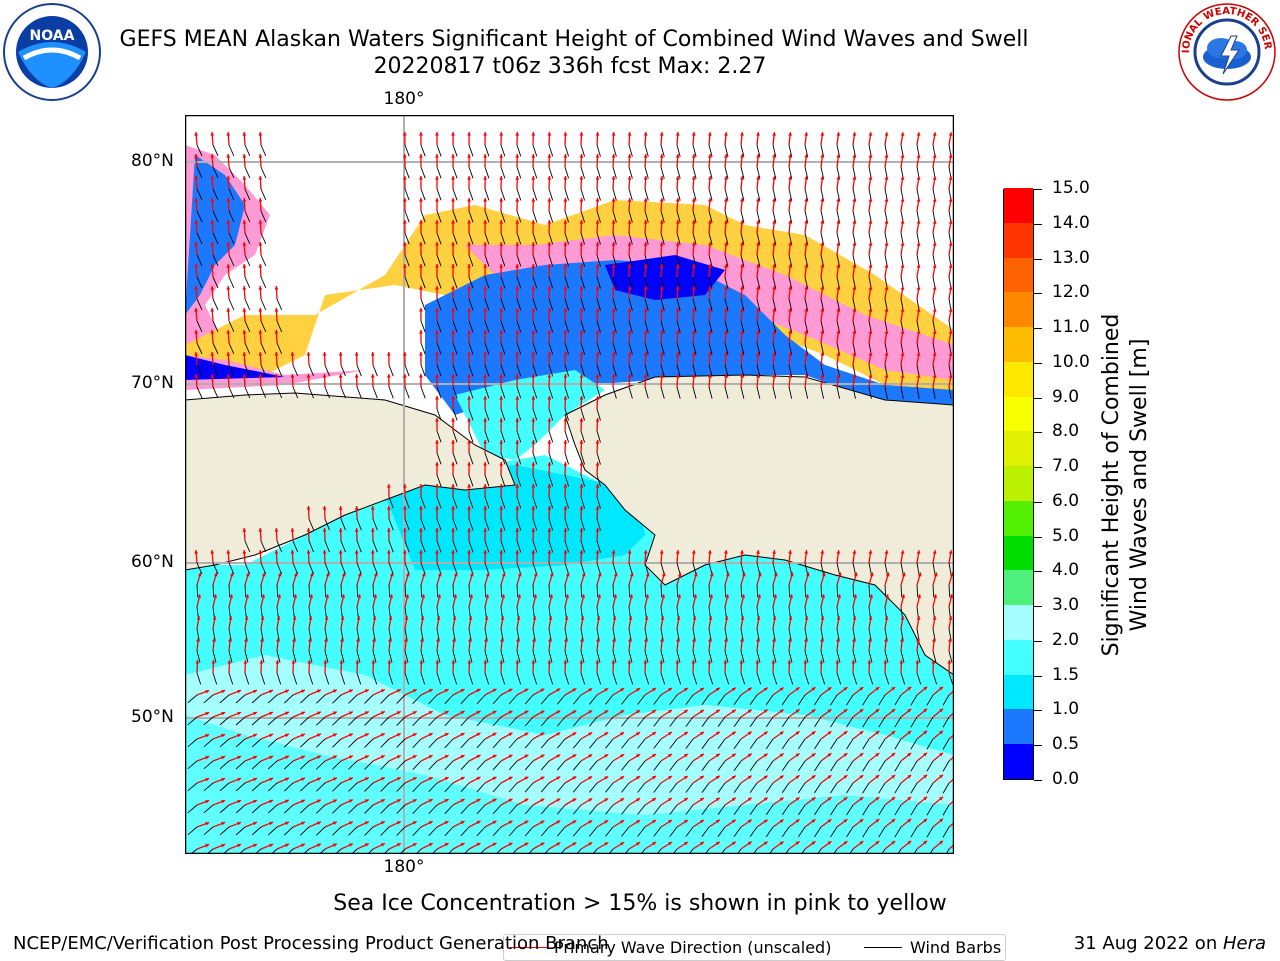 The width and height of the screenshot is (1280, 961). What do you see at coordinates (404, 867) in the screenshot?
I see `lon-label-bottom: 180°` at bounding box center [404, 867].